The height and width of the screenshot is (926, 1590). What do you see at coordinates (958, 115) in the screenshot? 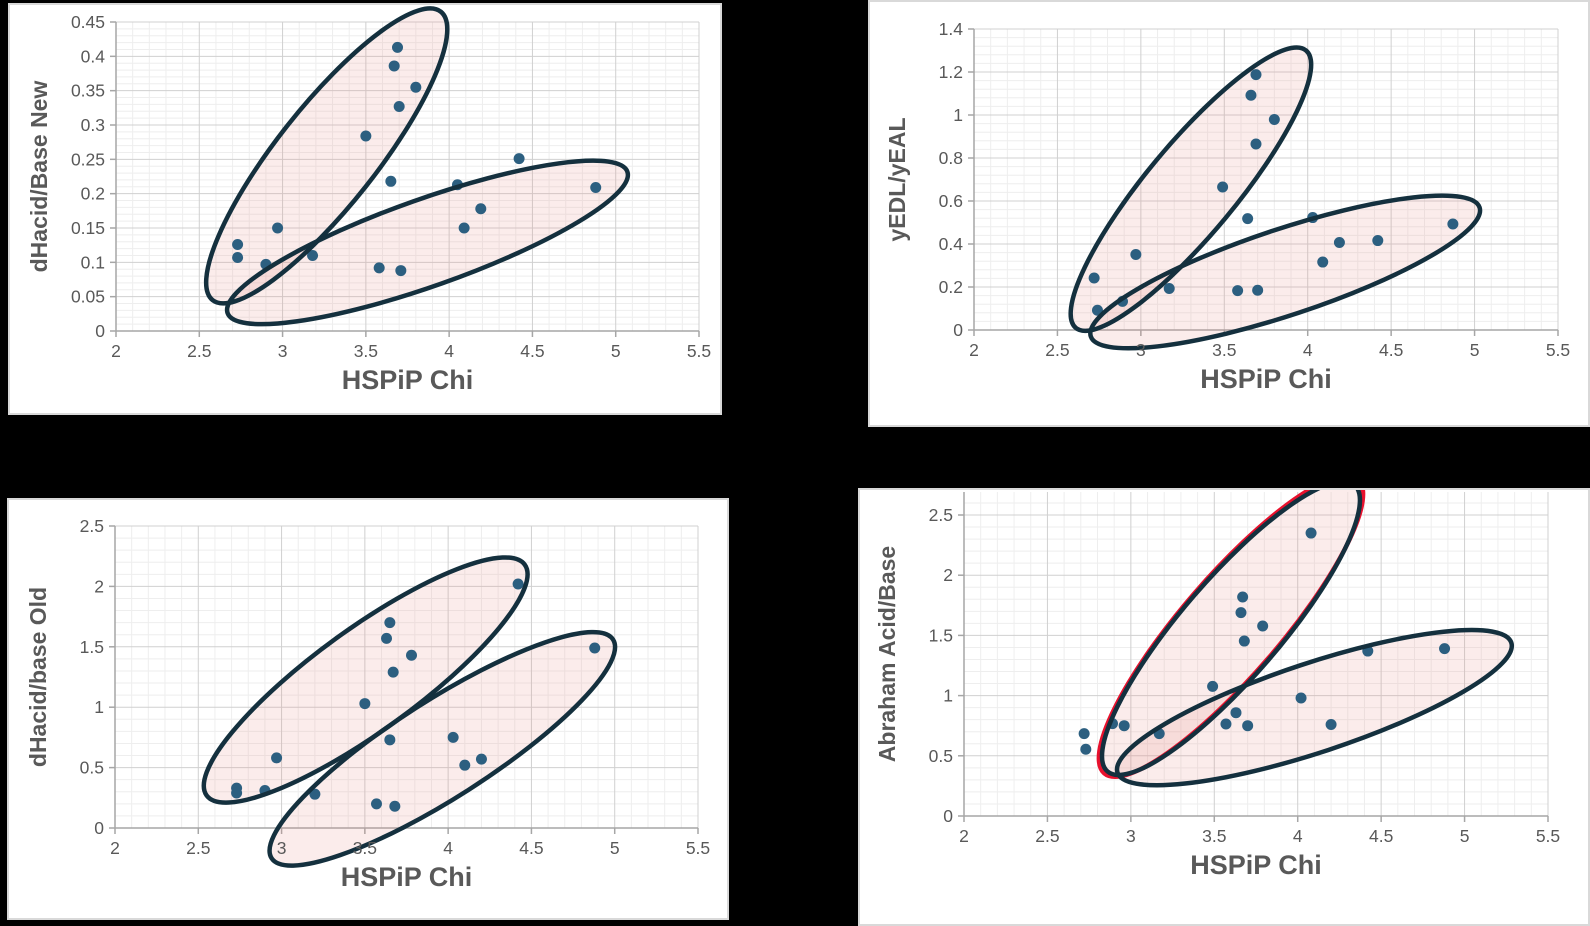
I see `y-tick-label: 1` at bounding box center [958, 115].